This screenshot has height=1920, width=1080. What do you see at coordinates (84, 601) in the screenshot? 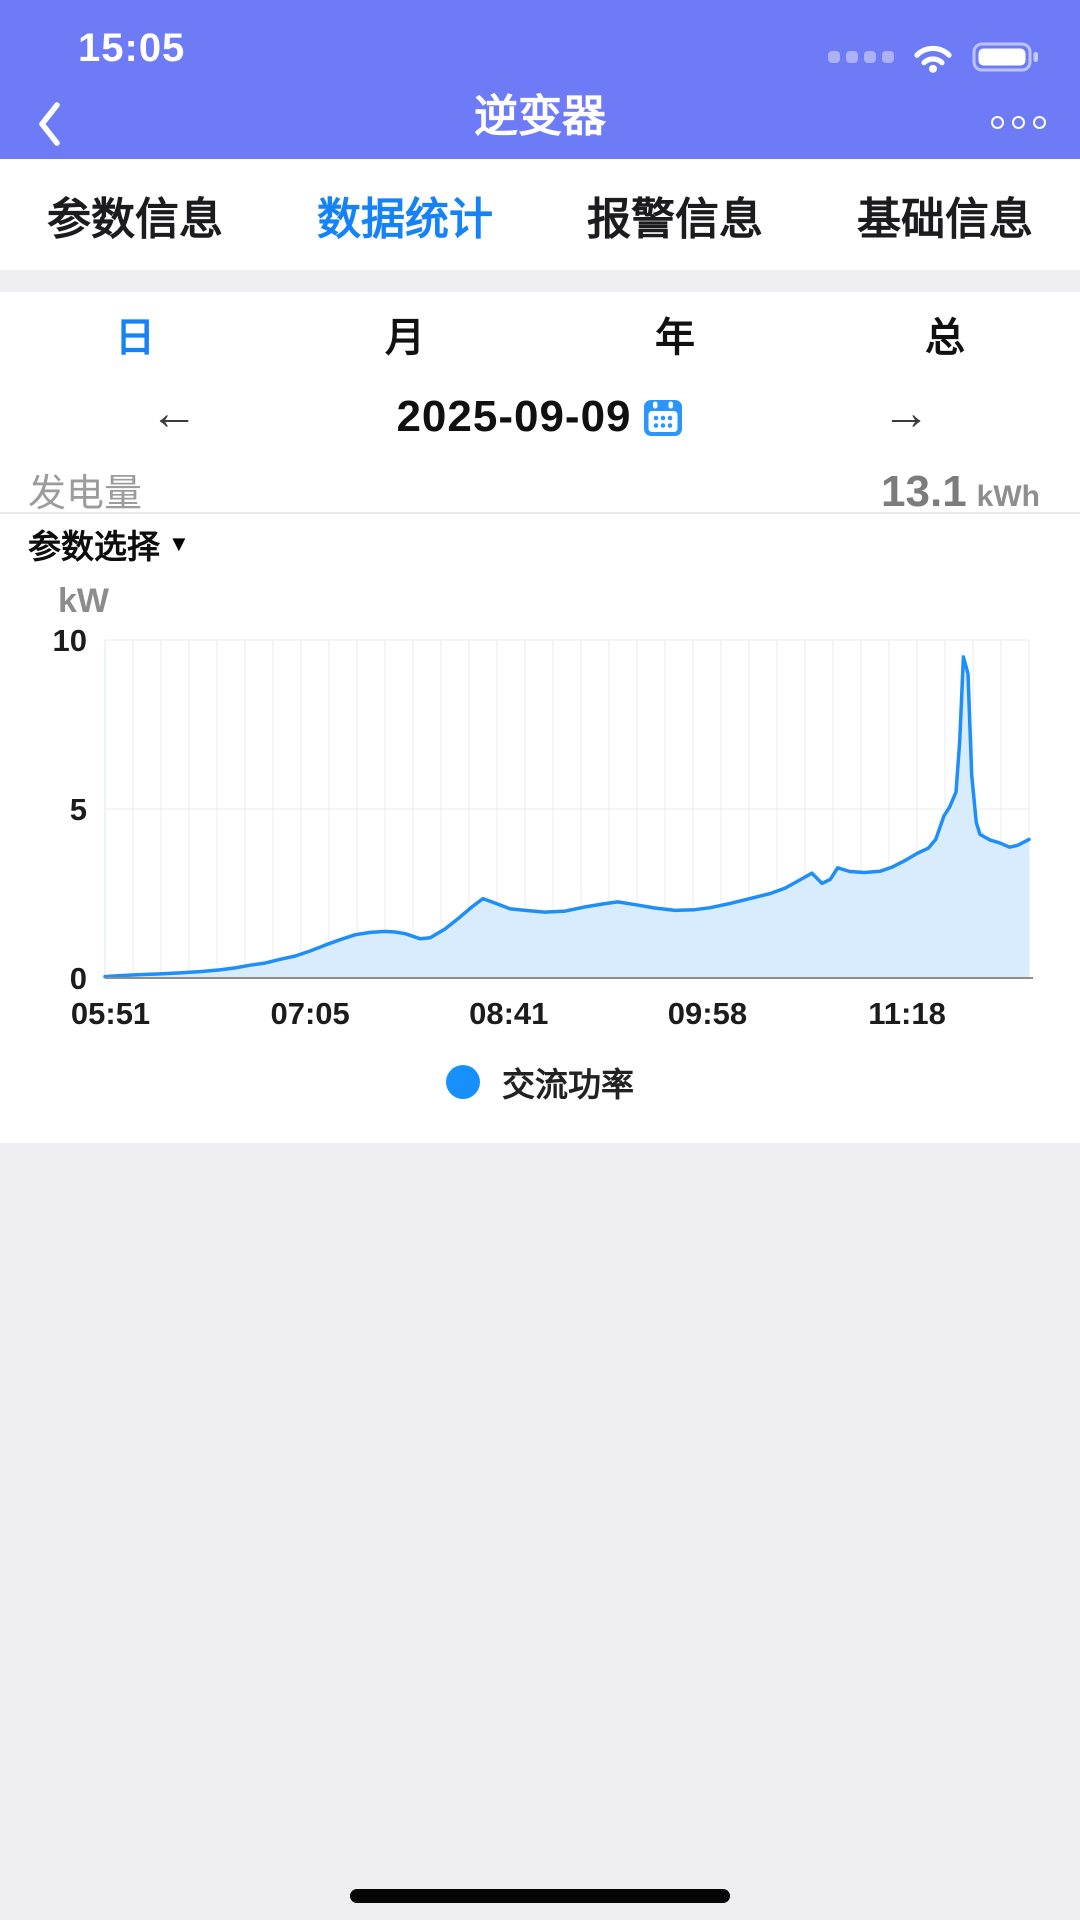
I see `y-axis-unit-label: kW` at bounding box center [84, 601].